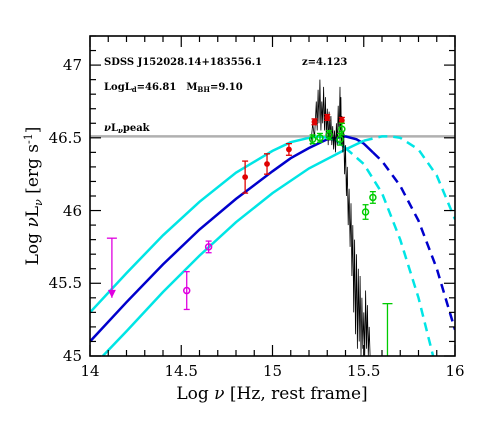  Describe the element at coordinates (111, 293) in the screenshot. I see `upper-limit-arrow` at that location.